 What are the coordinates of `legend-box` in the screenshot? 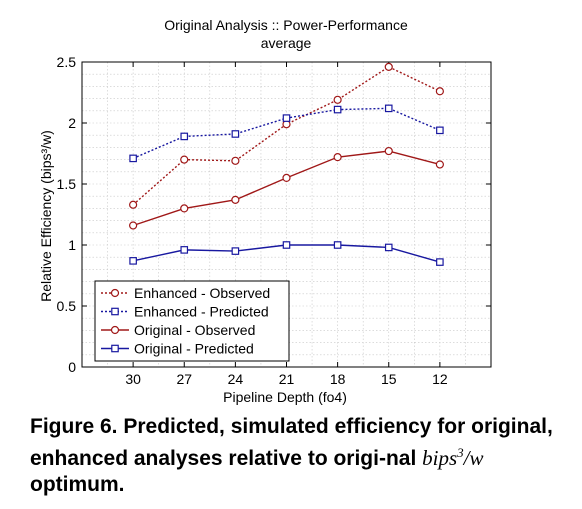 It's located at (192, 321).